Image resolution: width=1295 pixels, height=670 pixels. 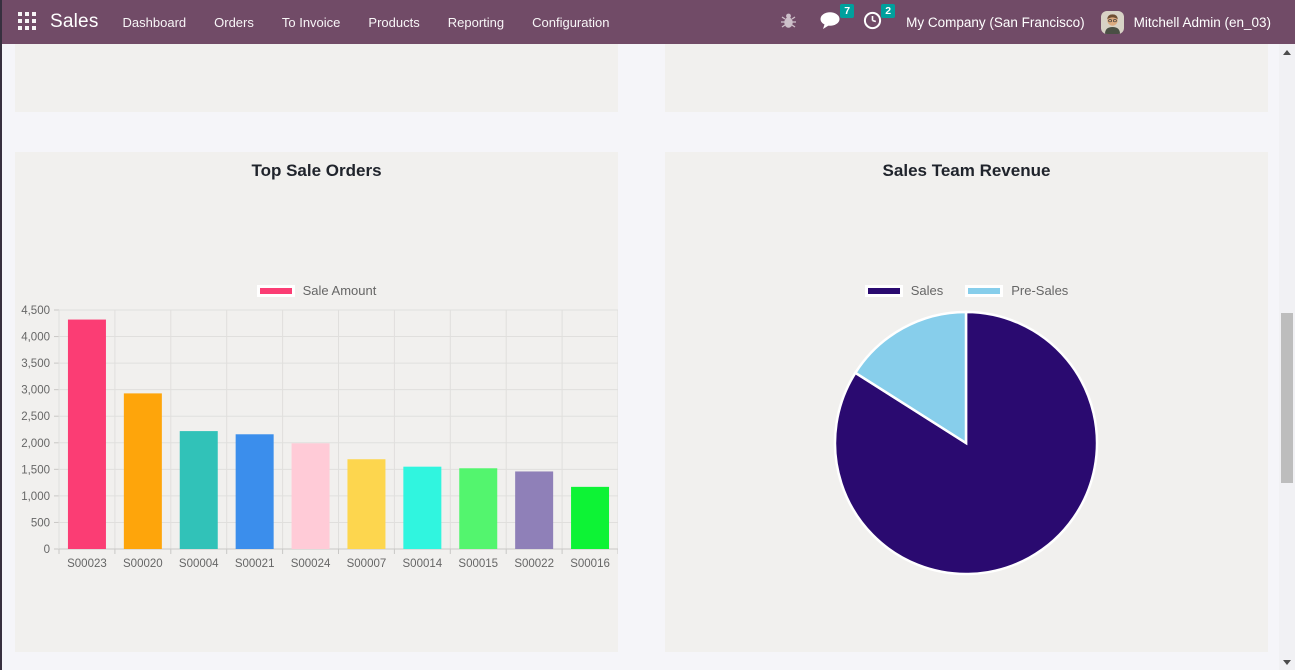 I want to click on scrolled-card-partial-right, so click(x=966, y=78).